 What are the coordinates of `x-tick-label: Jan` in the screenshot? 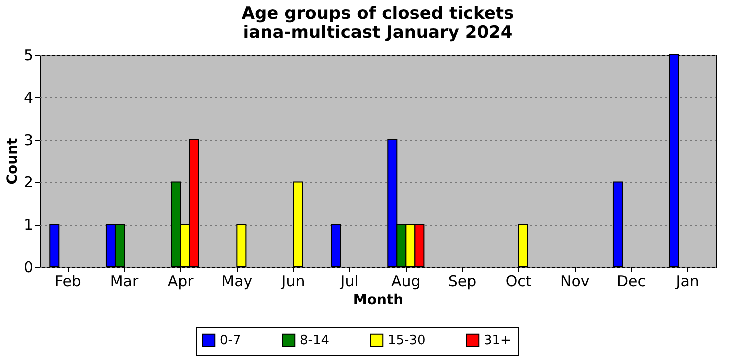 It's located at (687, 281).